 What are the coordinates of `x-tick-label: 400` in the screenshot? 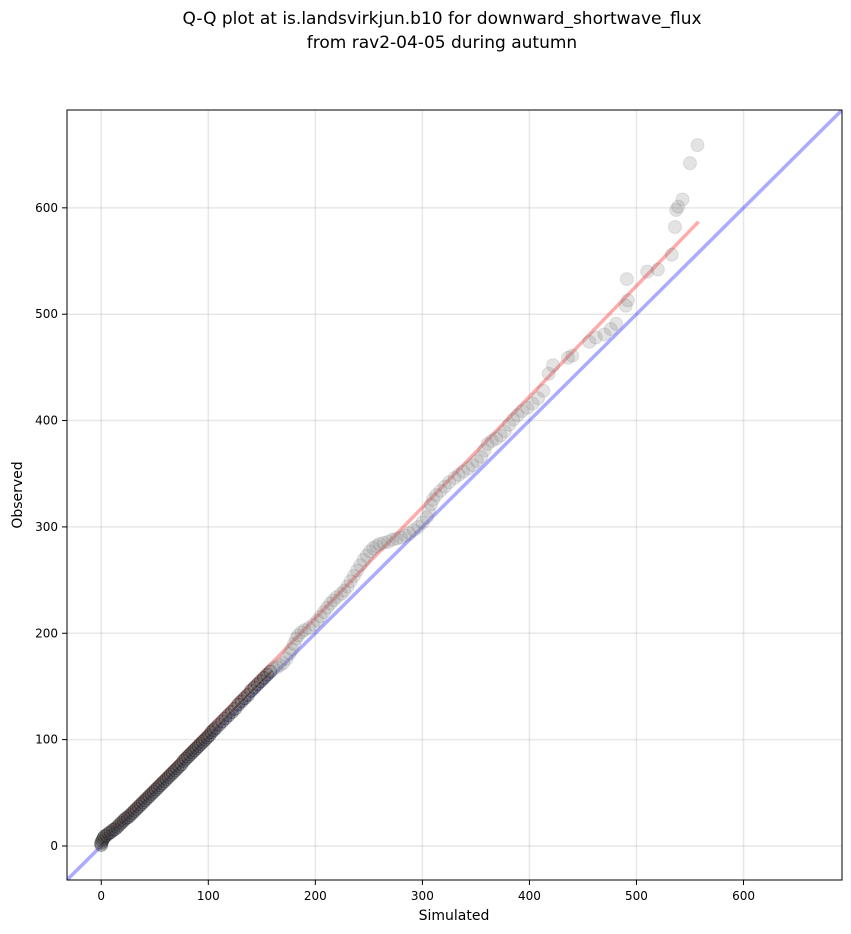 It's located at (529, 896).